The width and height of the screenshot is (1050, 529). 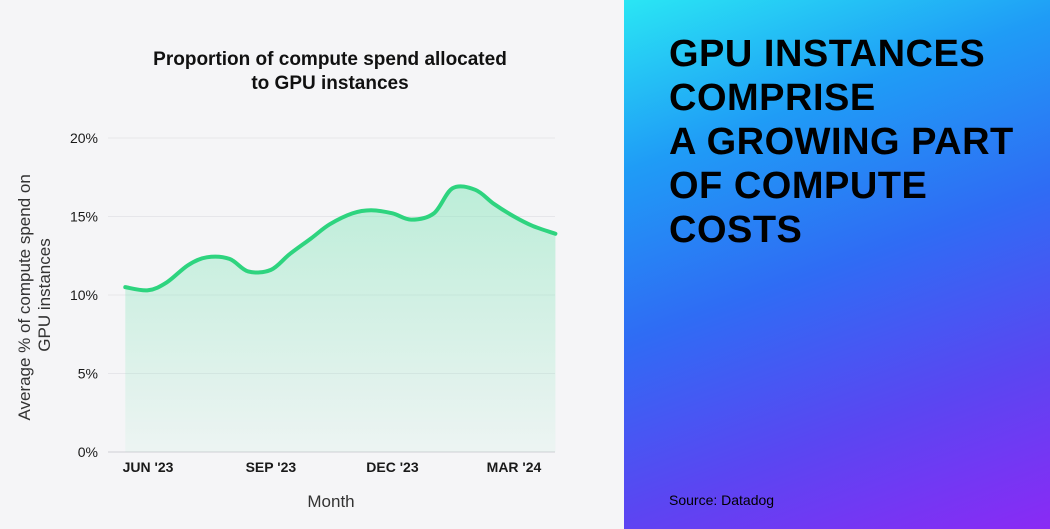 I want to click on headline-line-2: COMPRISE, so click(x=772, y=98).